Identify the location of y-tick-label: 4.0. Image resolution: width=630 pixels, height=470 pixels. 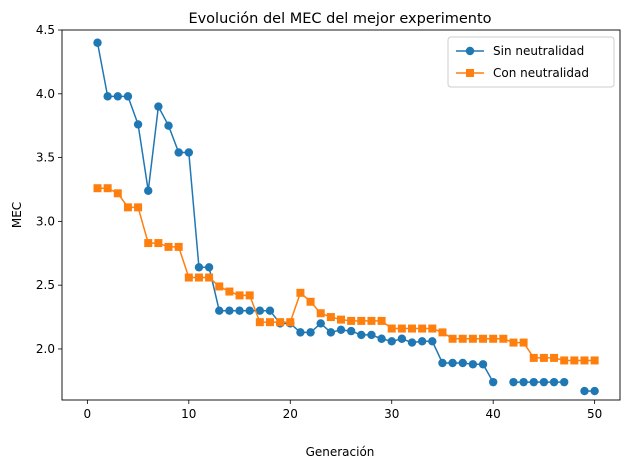
(45, 94).